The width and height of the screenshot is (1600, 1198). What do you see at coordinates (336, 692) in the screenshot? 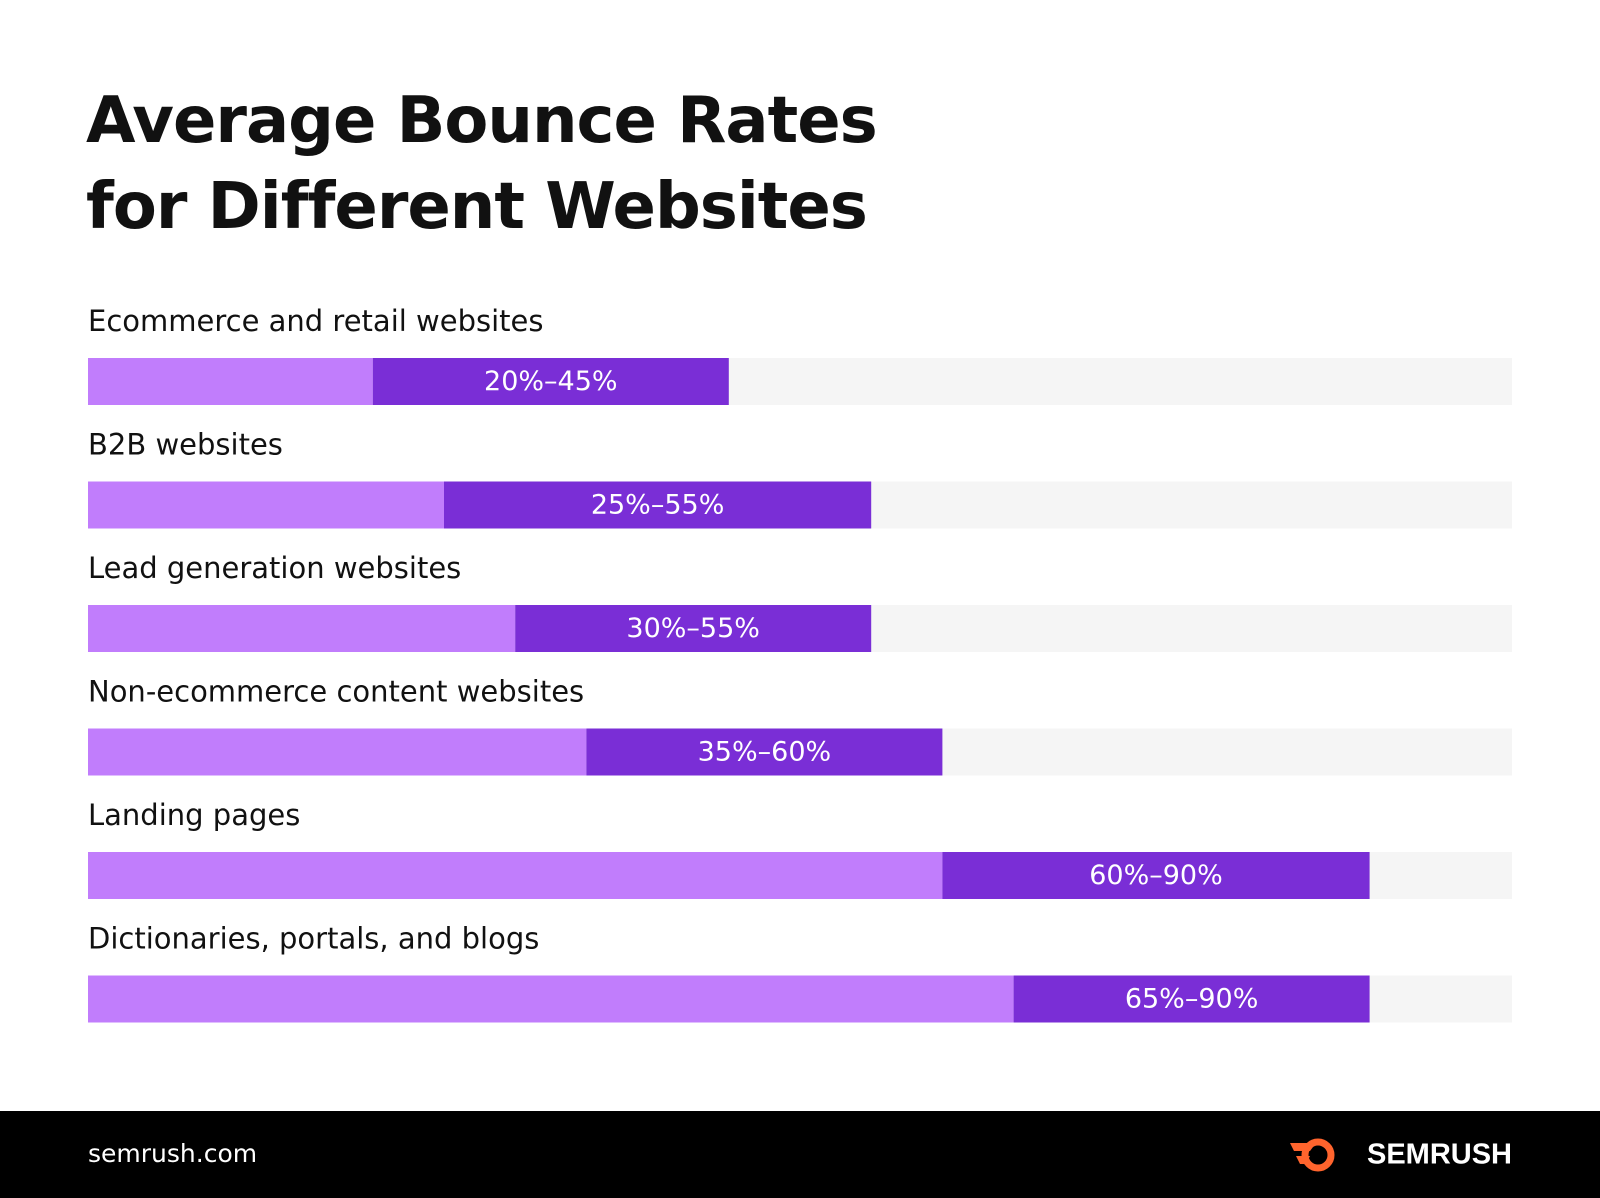
I see `category-label: Non-ecommerce content websites` at bounding box center [336, 692].